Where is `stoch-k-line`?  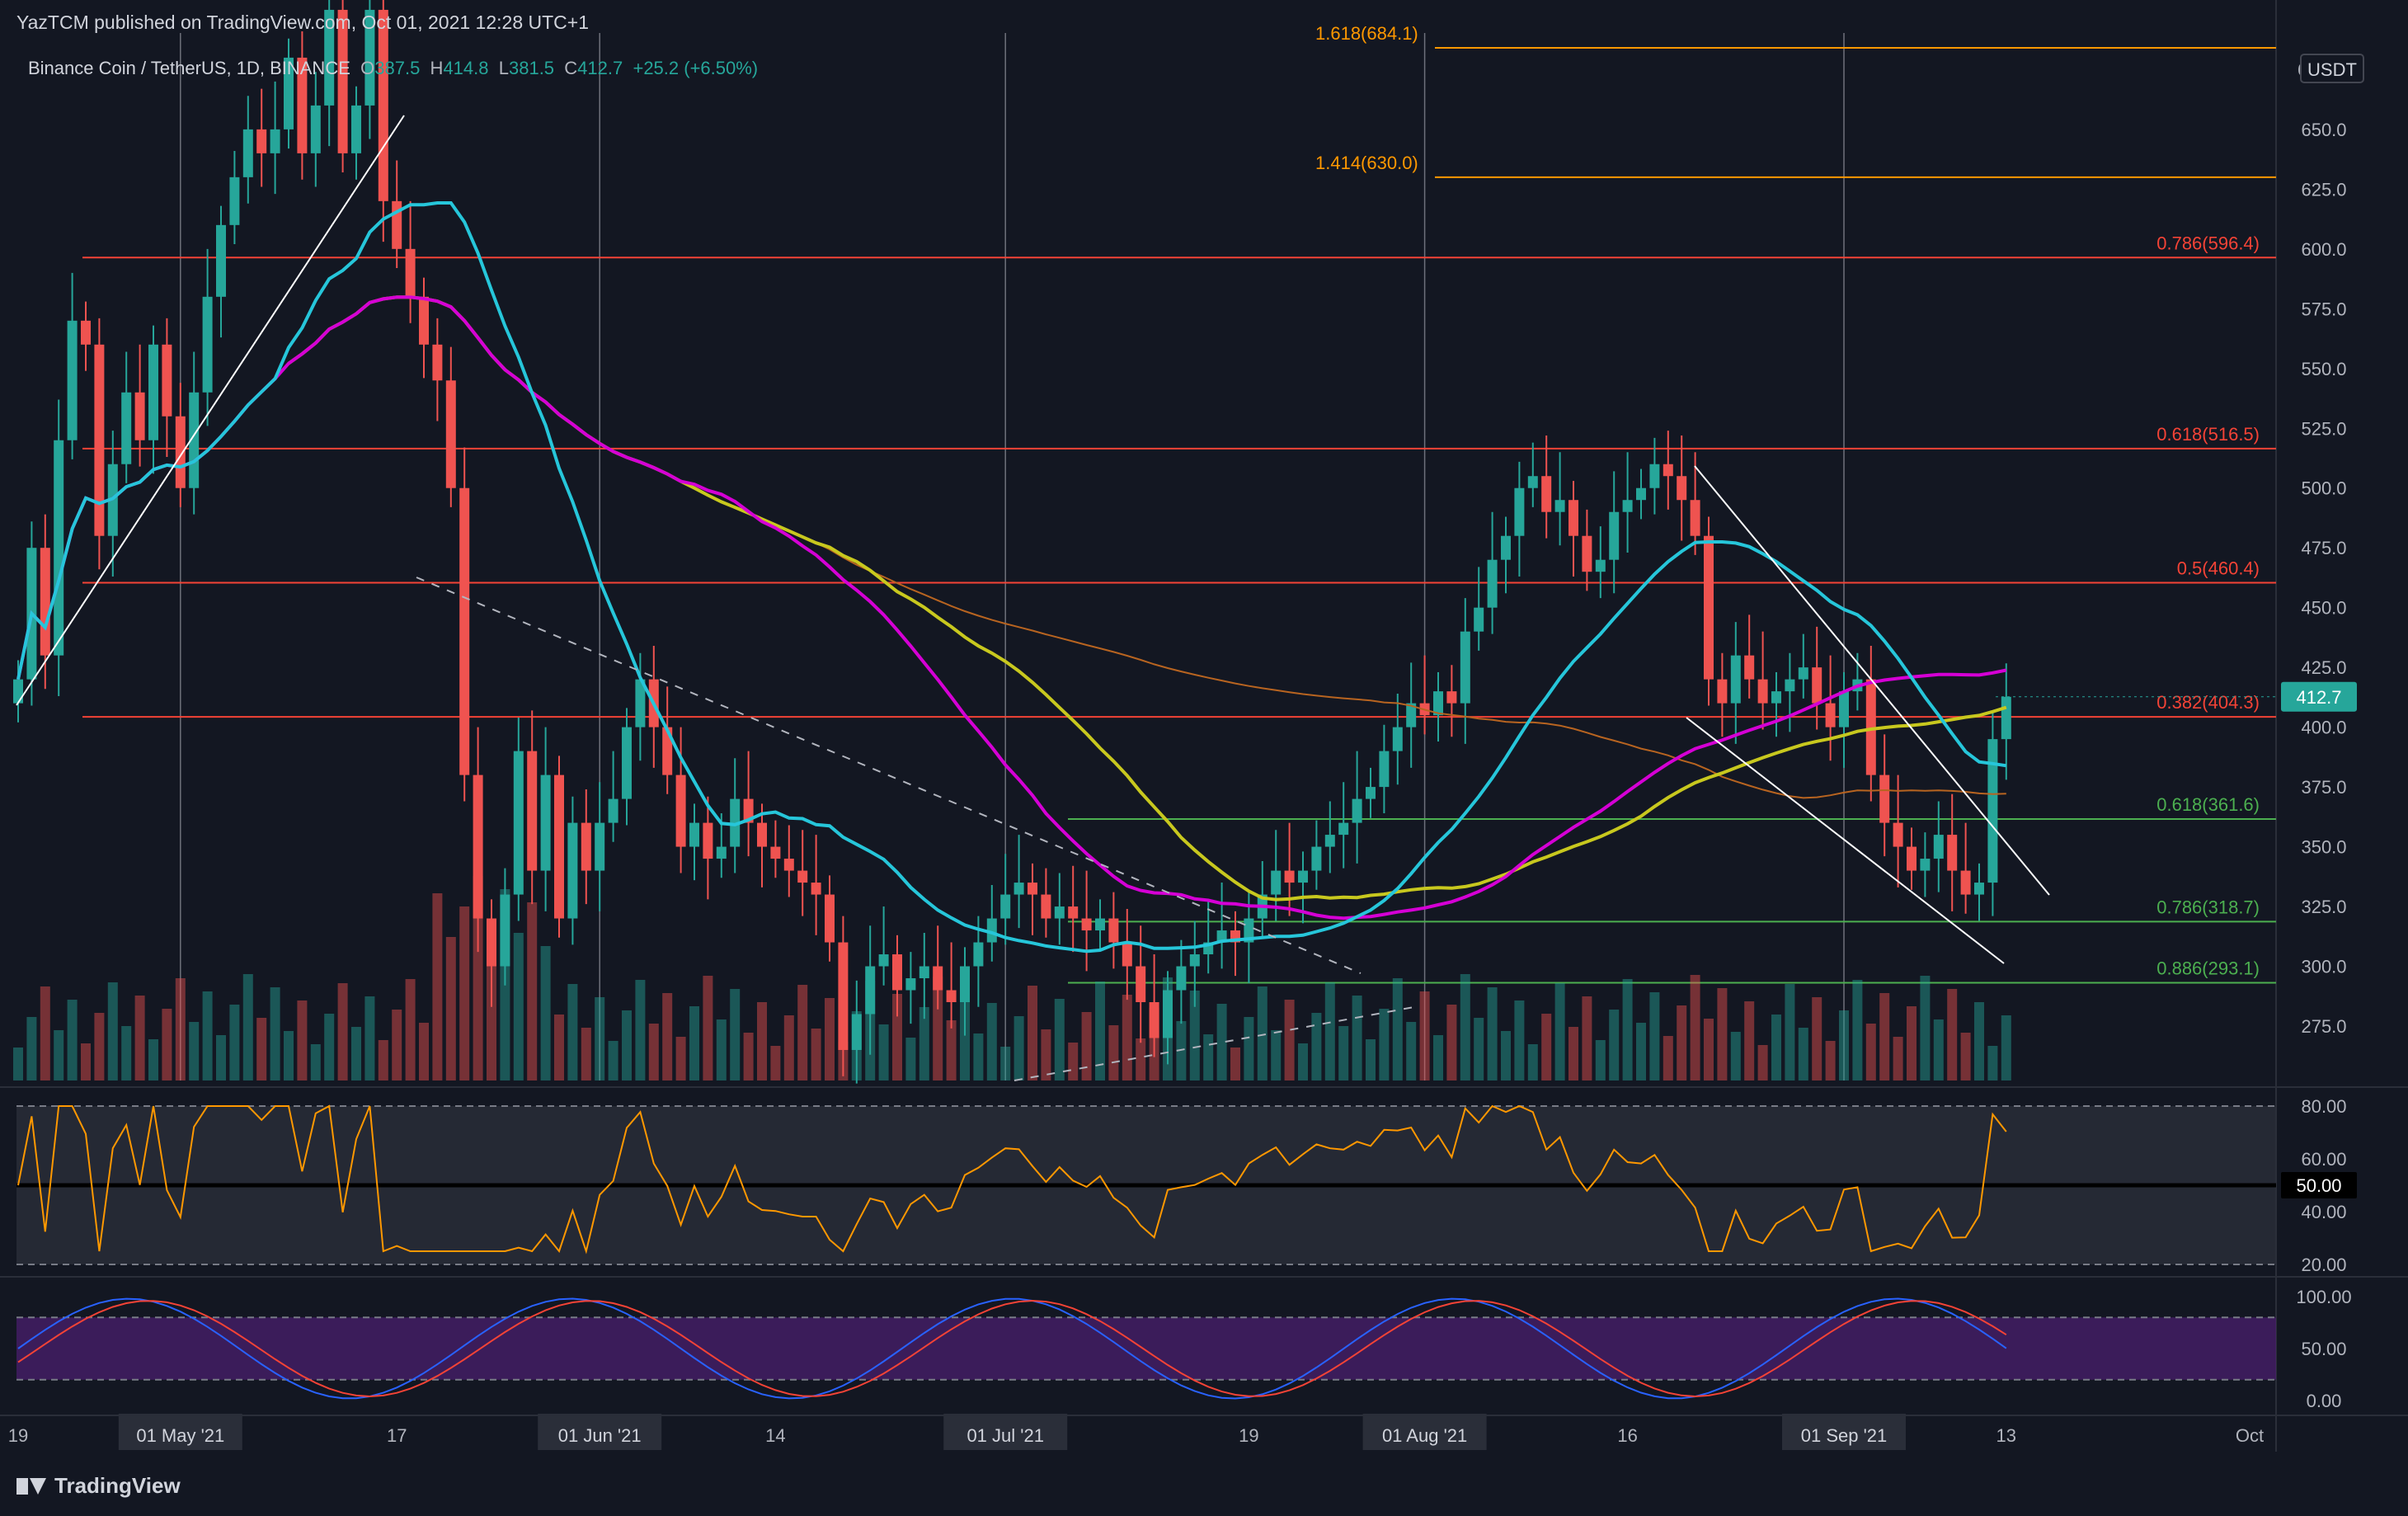 stoch-k-line is located at coordinates (1012, 1348).